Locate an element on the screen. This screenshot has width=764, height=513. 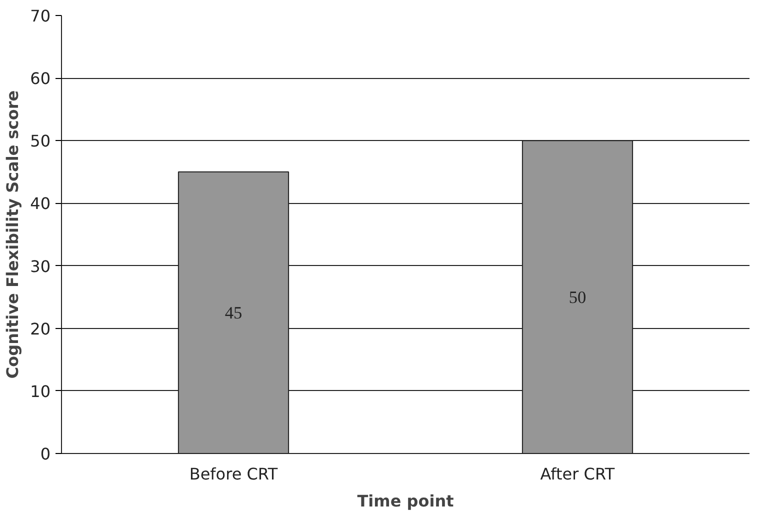
y-tick-label: 30 is located at coordinates (40, 266).